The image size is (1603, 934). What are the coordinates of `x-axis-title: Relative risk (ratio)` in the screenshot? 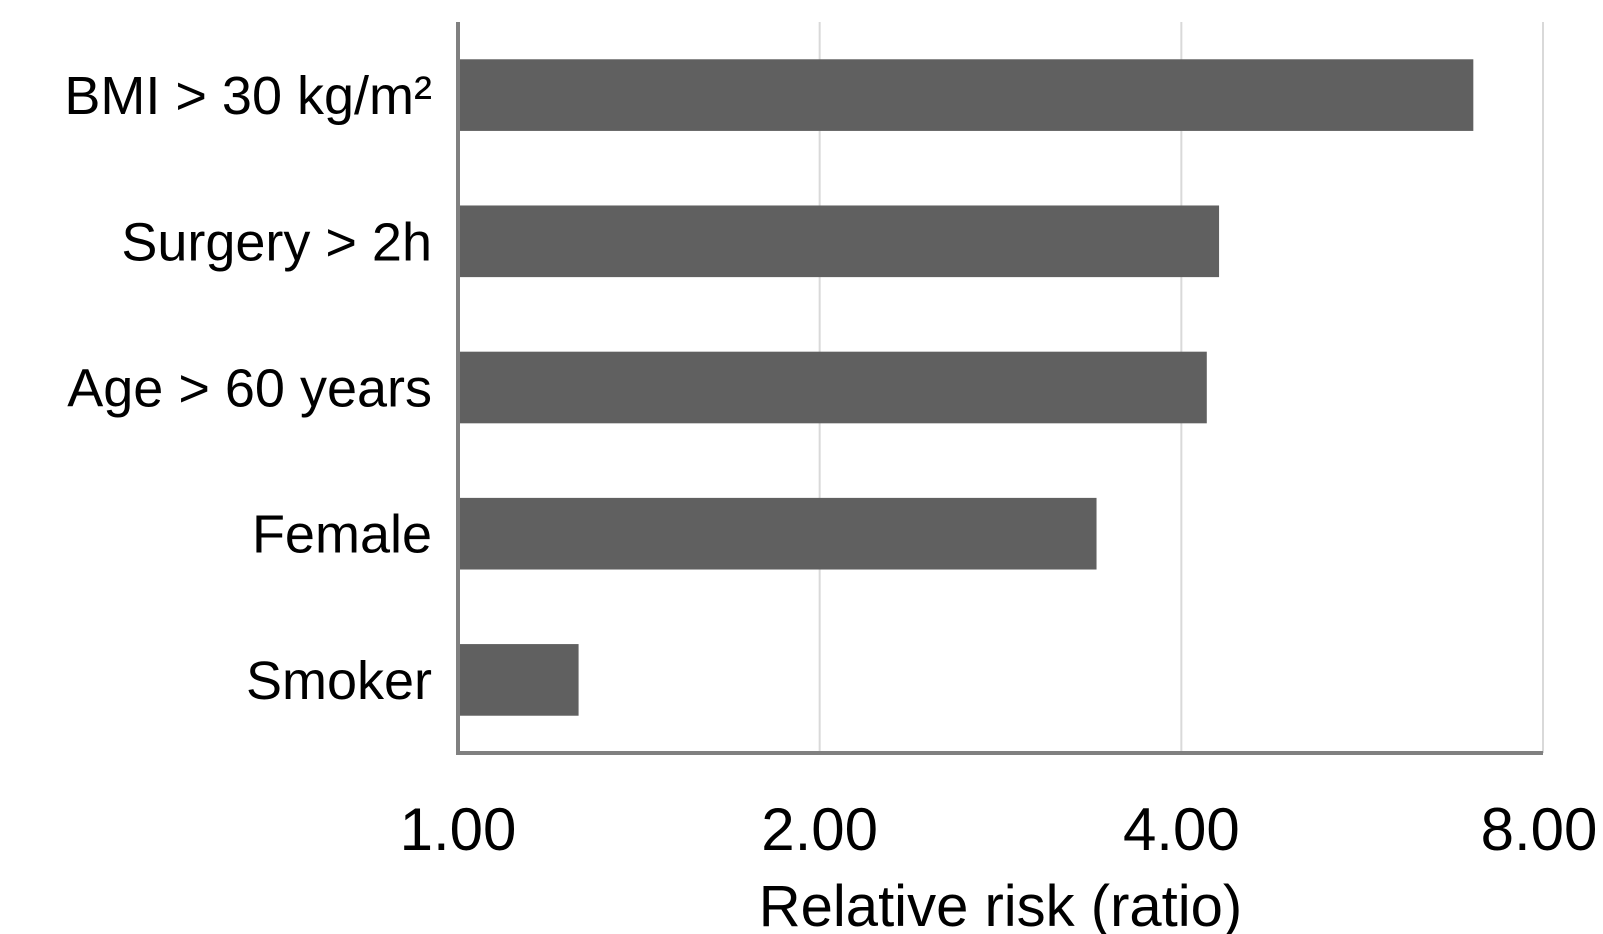 It's located at (1000, 904).